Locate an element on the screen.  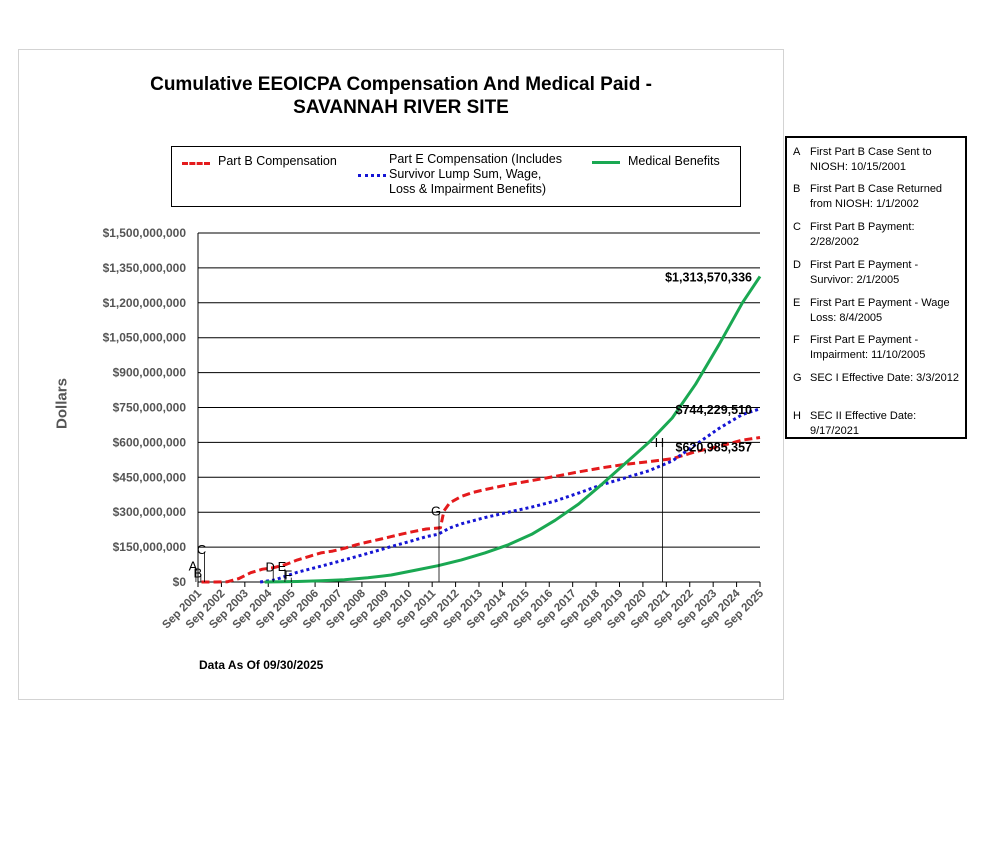
legend-entry-medical: Medical Benefits is located at coordinates (667, 162).